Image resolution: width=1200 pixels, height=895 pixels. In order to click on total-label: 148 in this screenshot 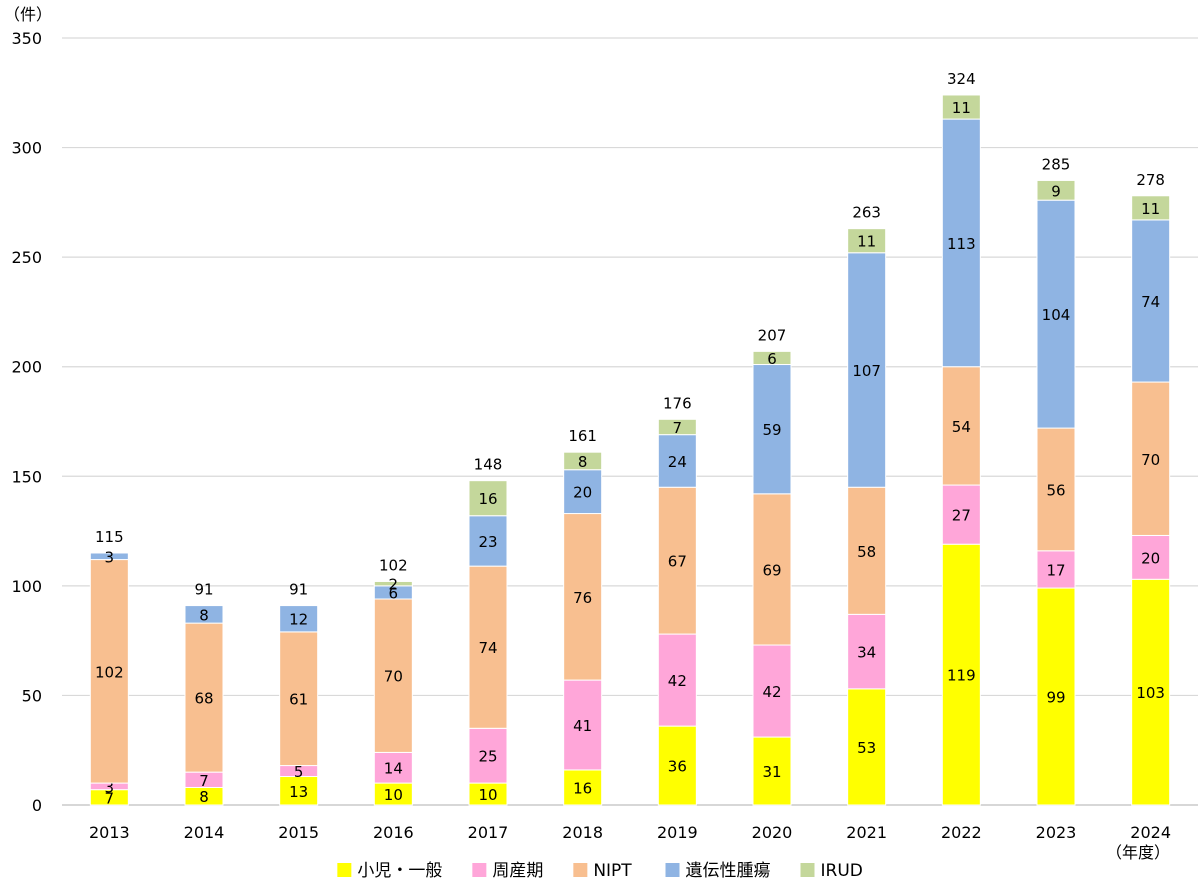, I will do `click(488, 465)`.